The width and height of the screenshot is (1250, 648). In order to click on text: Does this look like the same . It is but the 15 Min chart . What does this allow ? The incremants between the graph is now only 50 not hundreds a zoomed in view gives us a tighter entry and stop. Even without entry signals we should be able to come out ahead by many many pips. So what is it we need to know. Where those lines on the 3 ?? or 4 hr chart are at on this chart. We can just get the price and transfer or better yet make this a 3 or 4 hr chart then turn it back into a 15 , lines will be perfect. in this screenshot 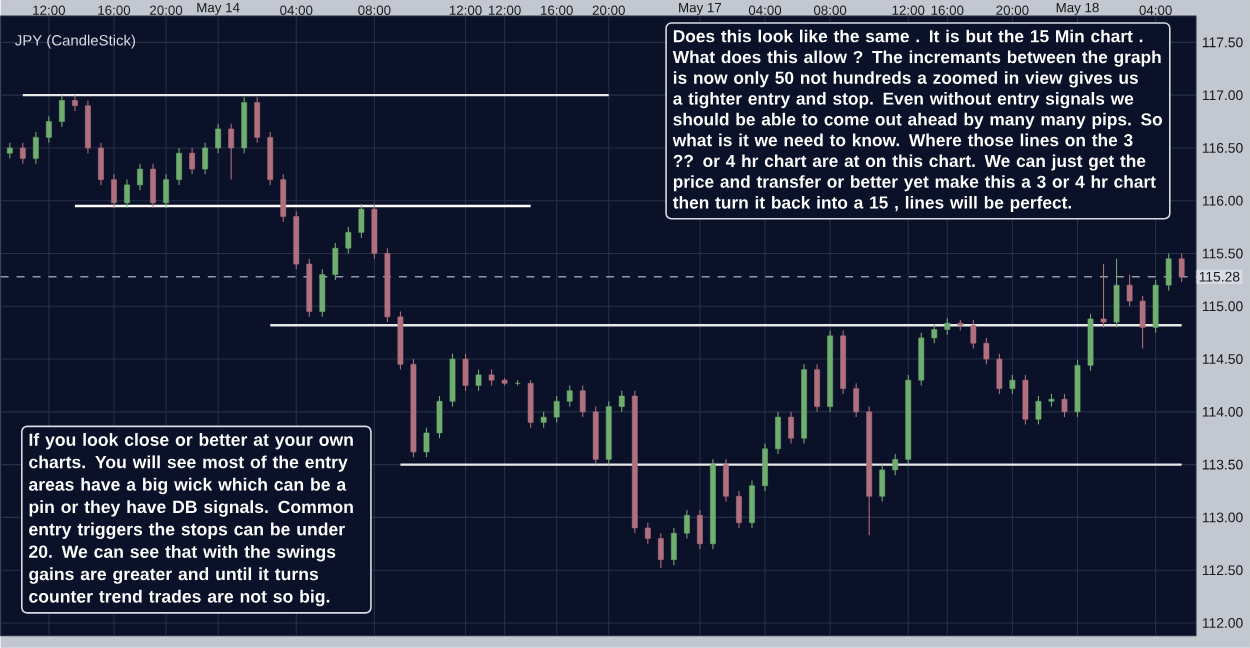, I will do `click(917, 121)`.